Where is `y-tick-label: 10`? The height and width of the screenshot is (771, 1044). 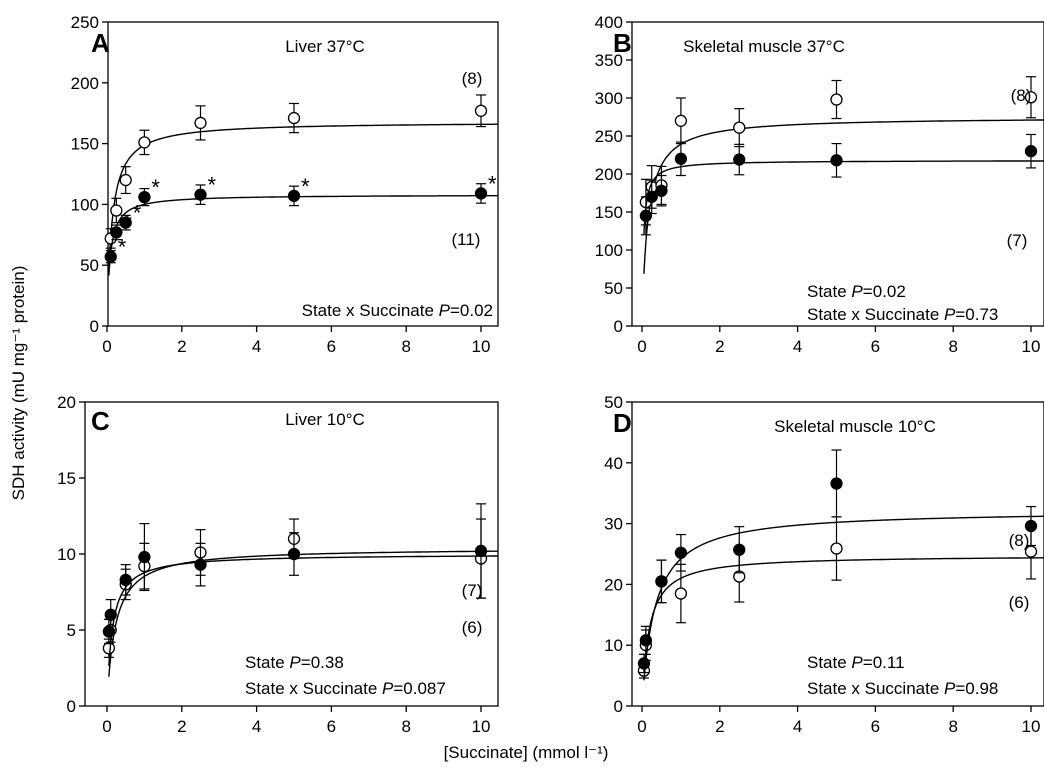 y-tick-label: 10 is located at coordinates (66, 554).